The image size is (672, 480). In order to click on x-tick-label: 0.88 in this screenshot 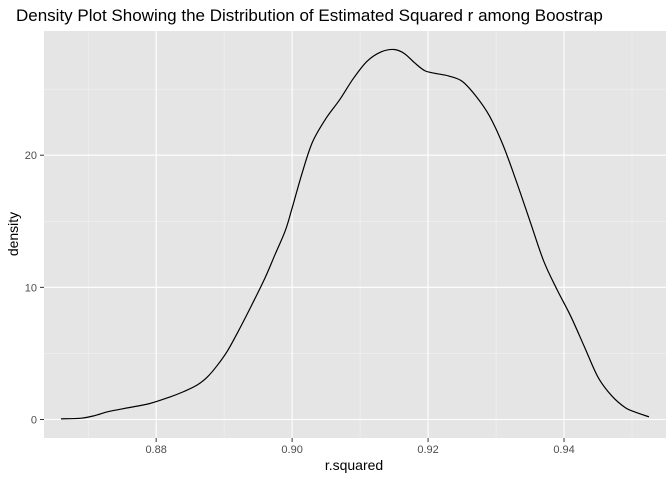, I will do `click(155, 450)`.